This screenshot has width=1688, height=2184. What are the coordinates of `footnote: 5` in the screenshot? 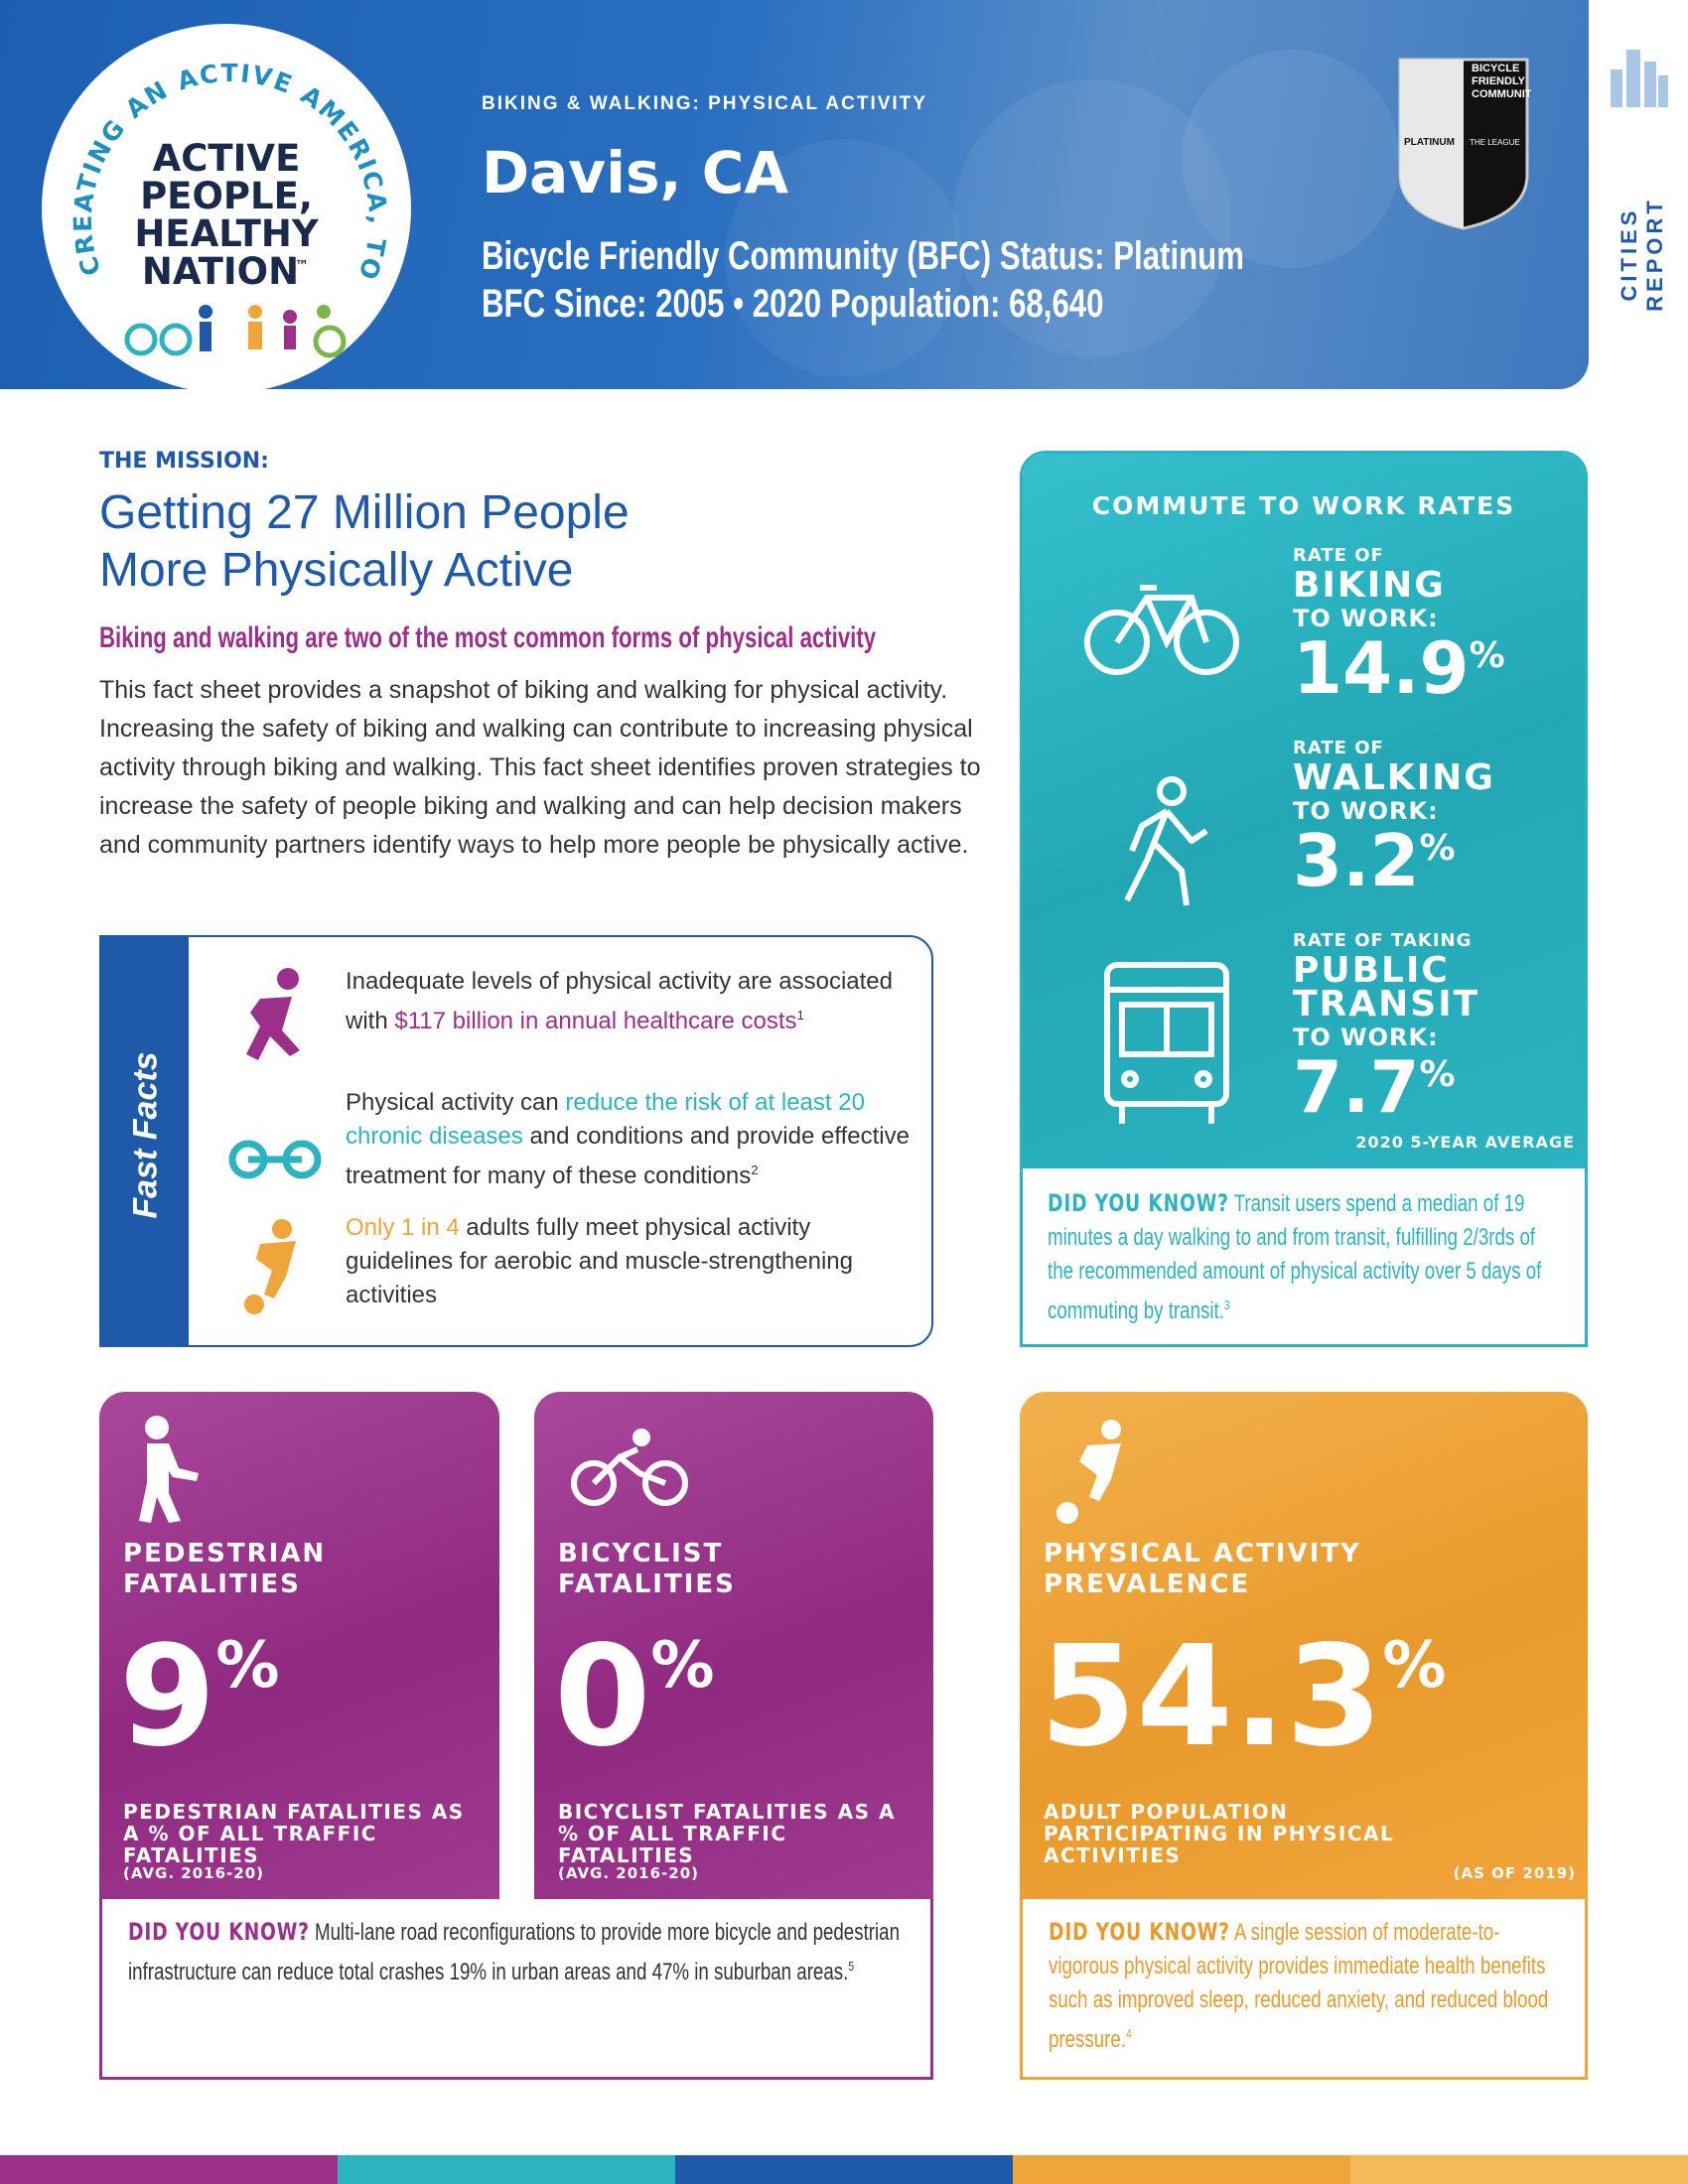 It's located at (851, 1966).